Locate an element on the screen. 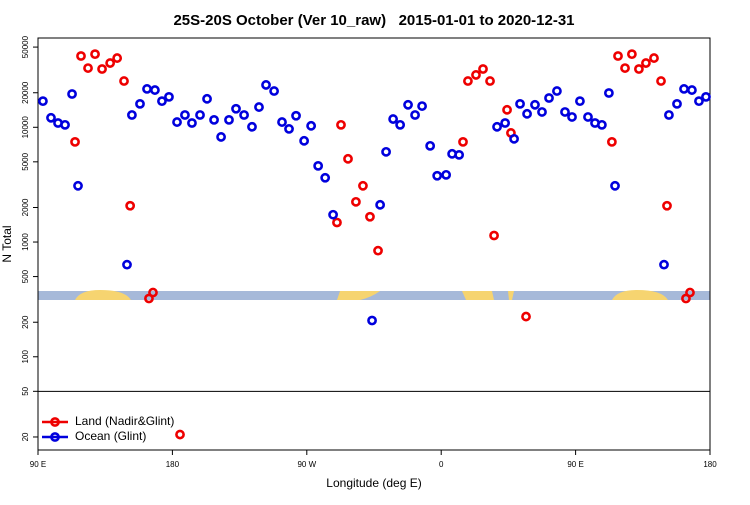 The height and width of the screenshot is (505, 750). legend-label: Ocean (Glint) is located at coordinates (110, 436).